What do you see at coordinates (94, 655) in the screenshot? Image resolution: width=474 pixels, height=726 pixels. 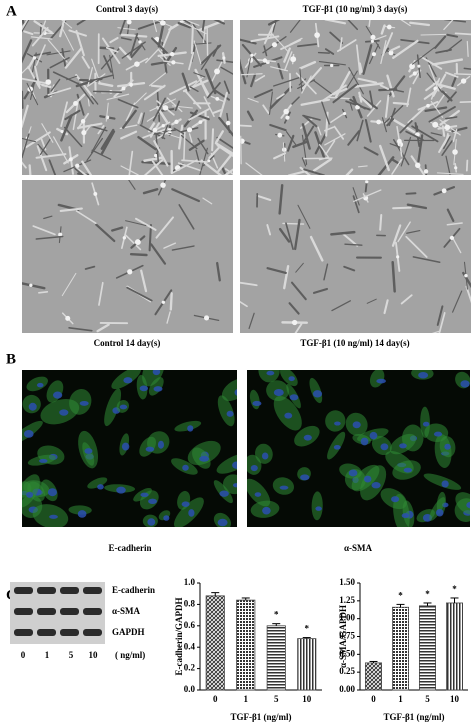 I see `lane-label: 10` at bounding box center [94, 655].